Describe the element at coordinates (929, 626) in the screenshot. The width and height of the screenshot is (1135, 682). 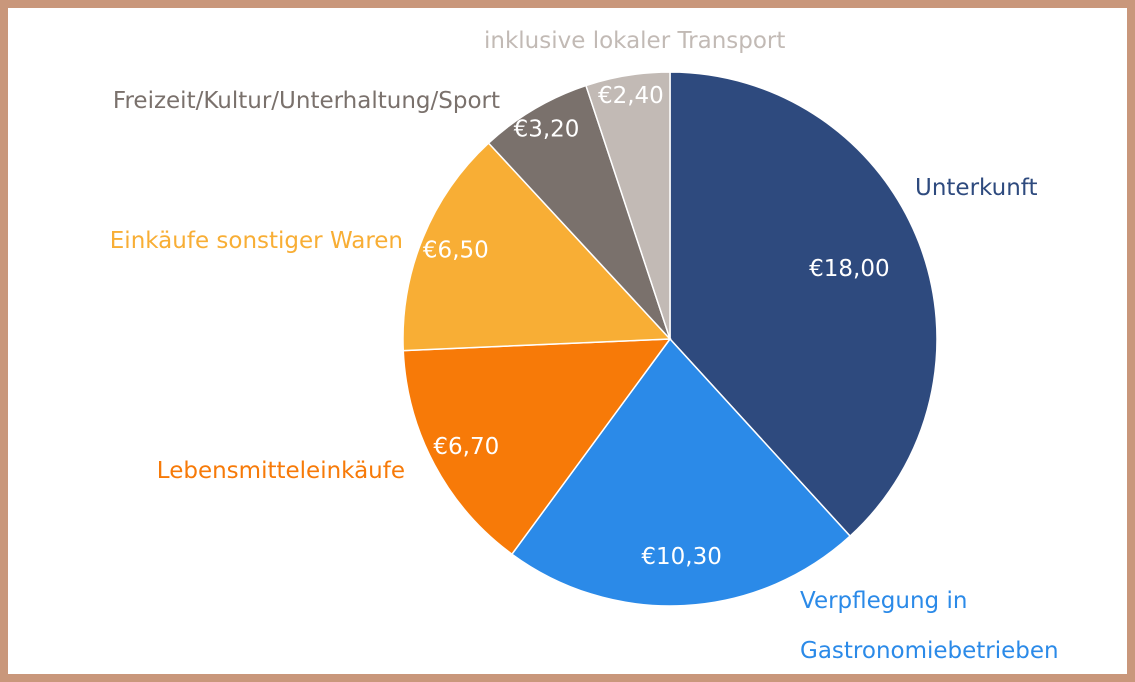
I see `category-label: Verpflegung in Gastronomiebetrieben` at that location.